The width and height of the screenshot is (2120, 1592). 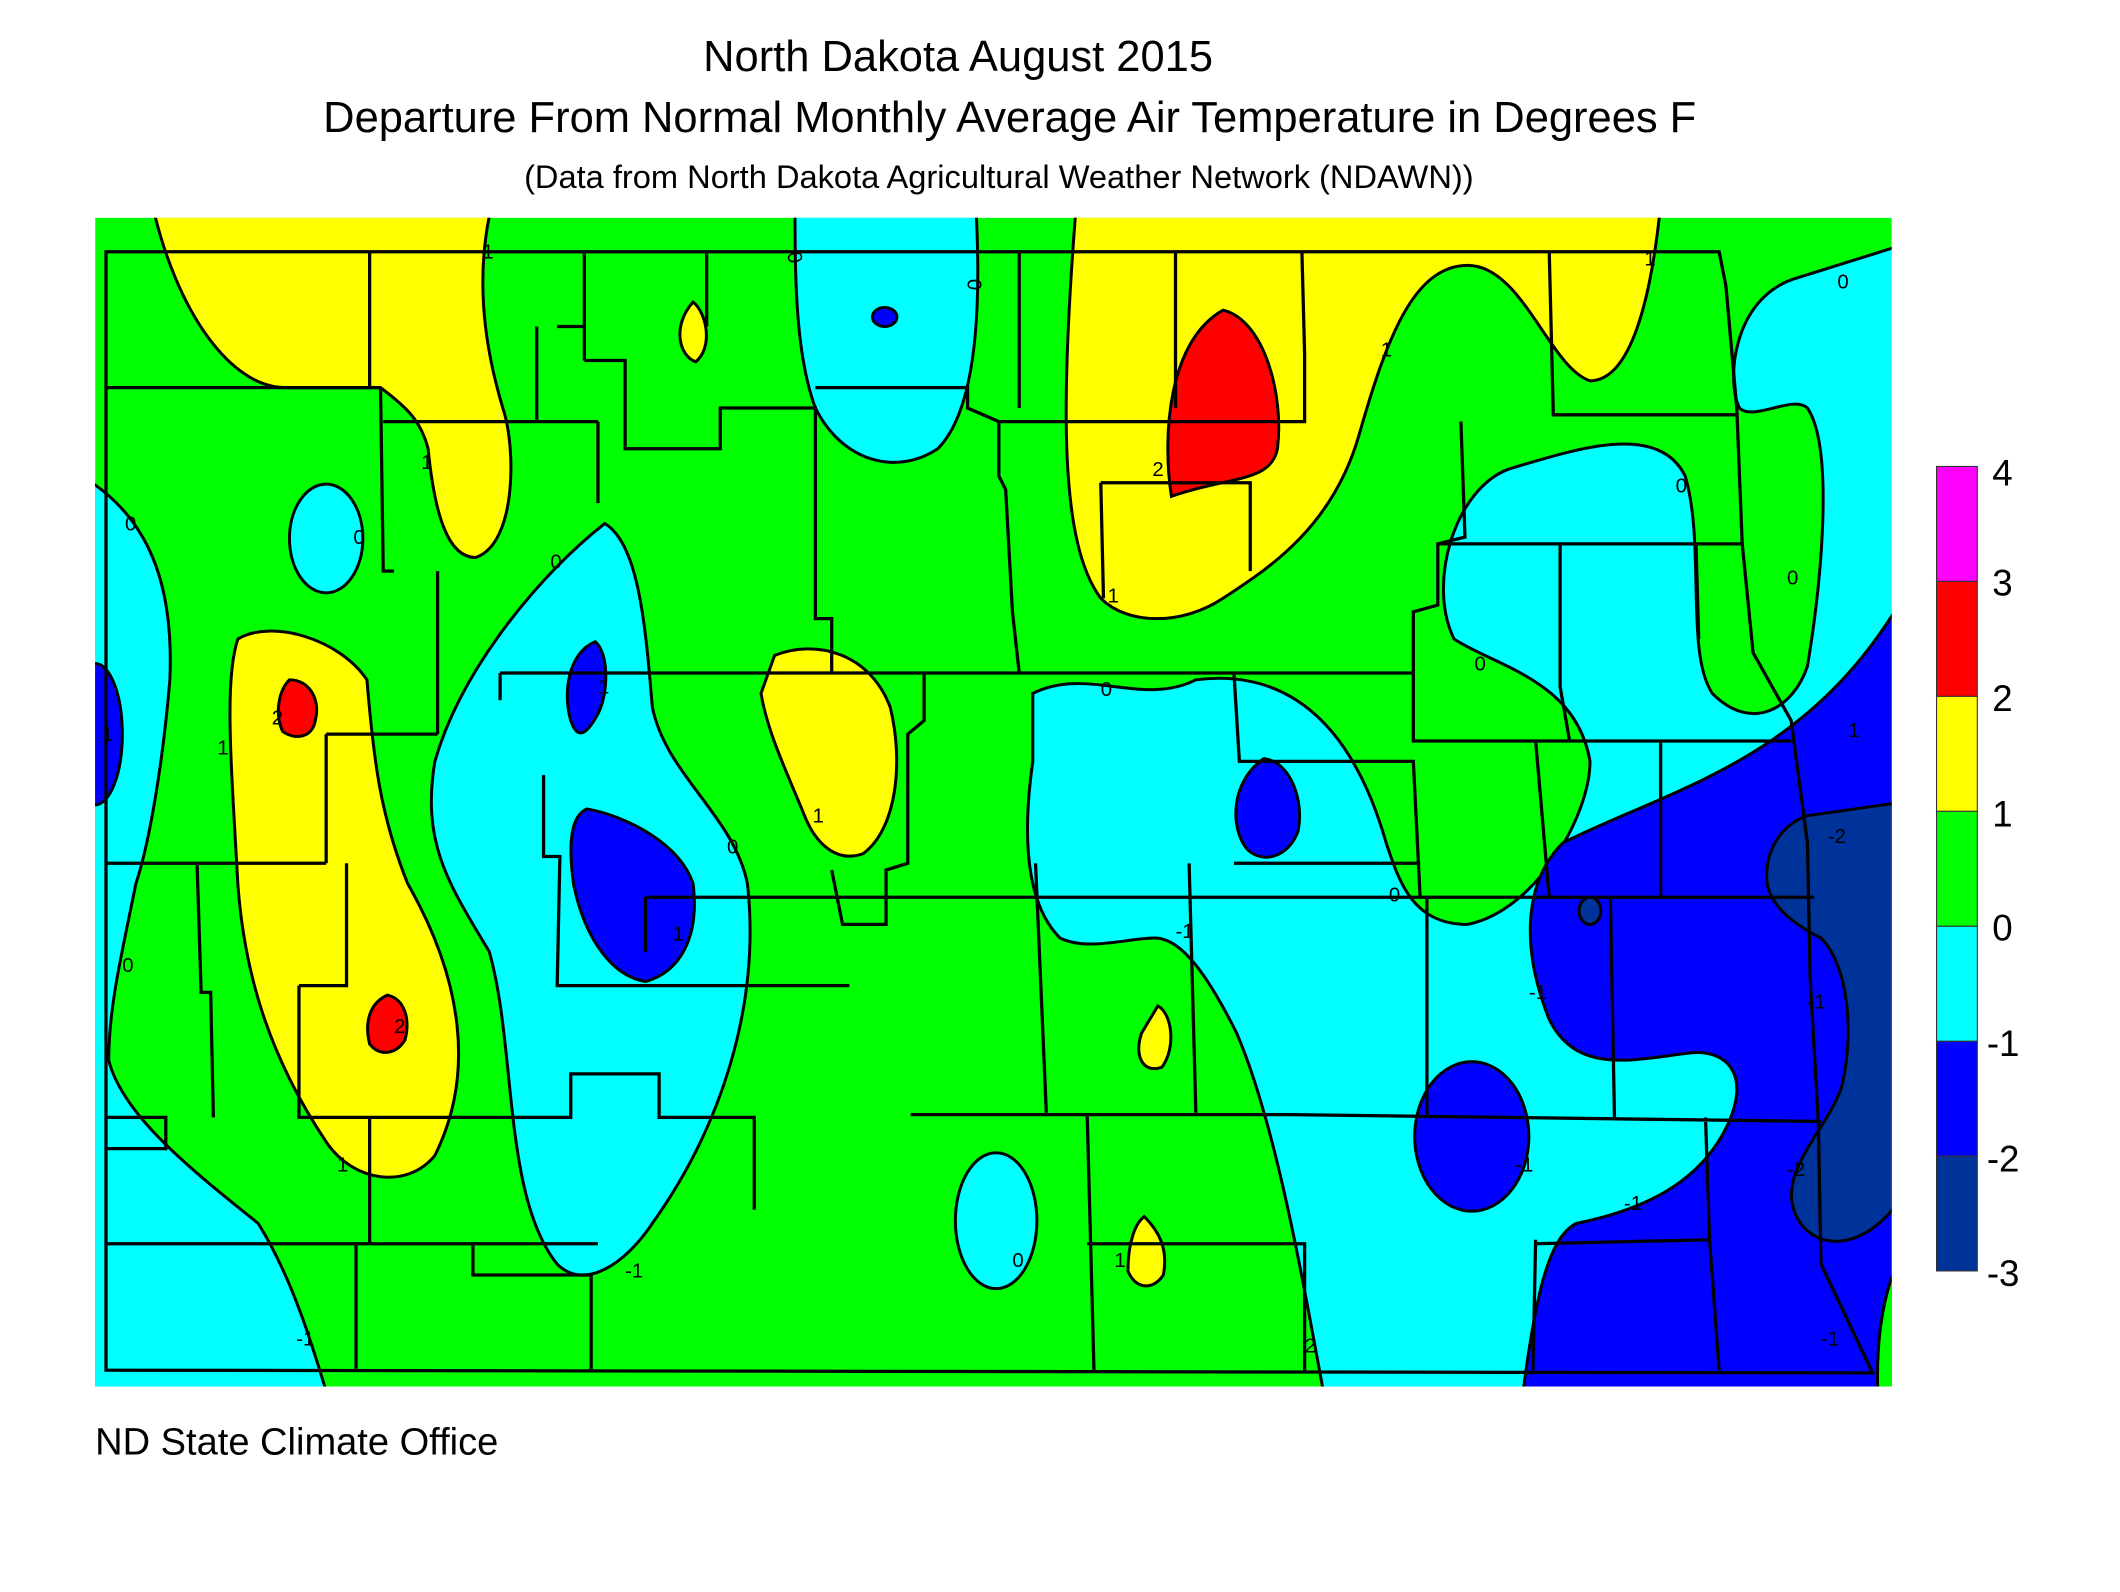 I want to click on band-1-to-2-small, so click(x=693, y=331).